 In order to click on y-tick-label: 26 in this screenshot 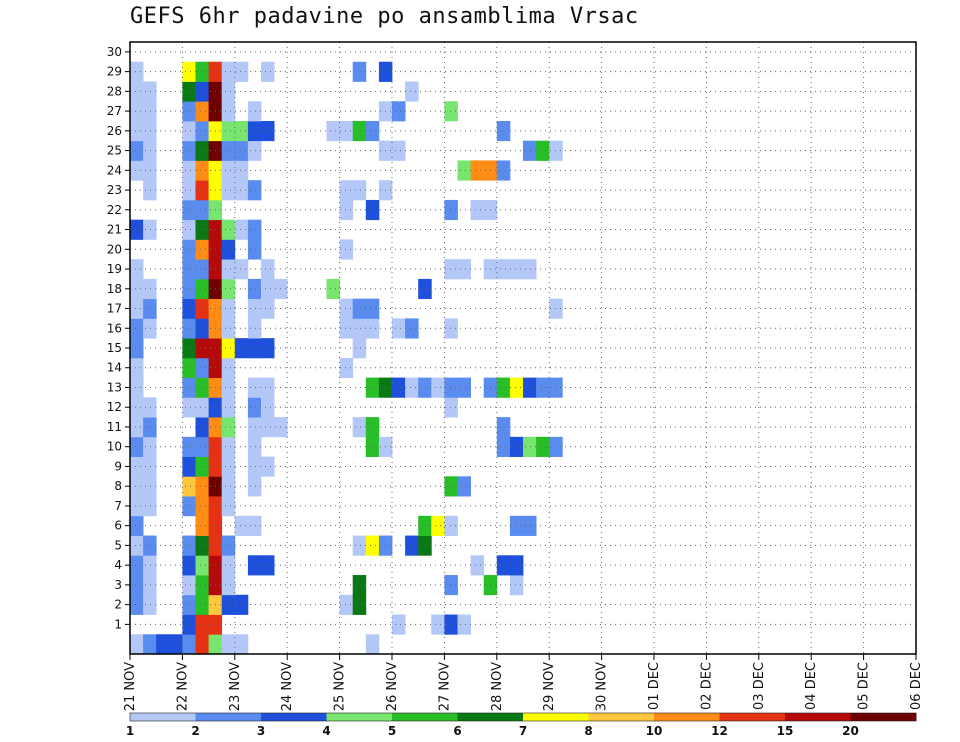, I will do `click(114, 131)`.